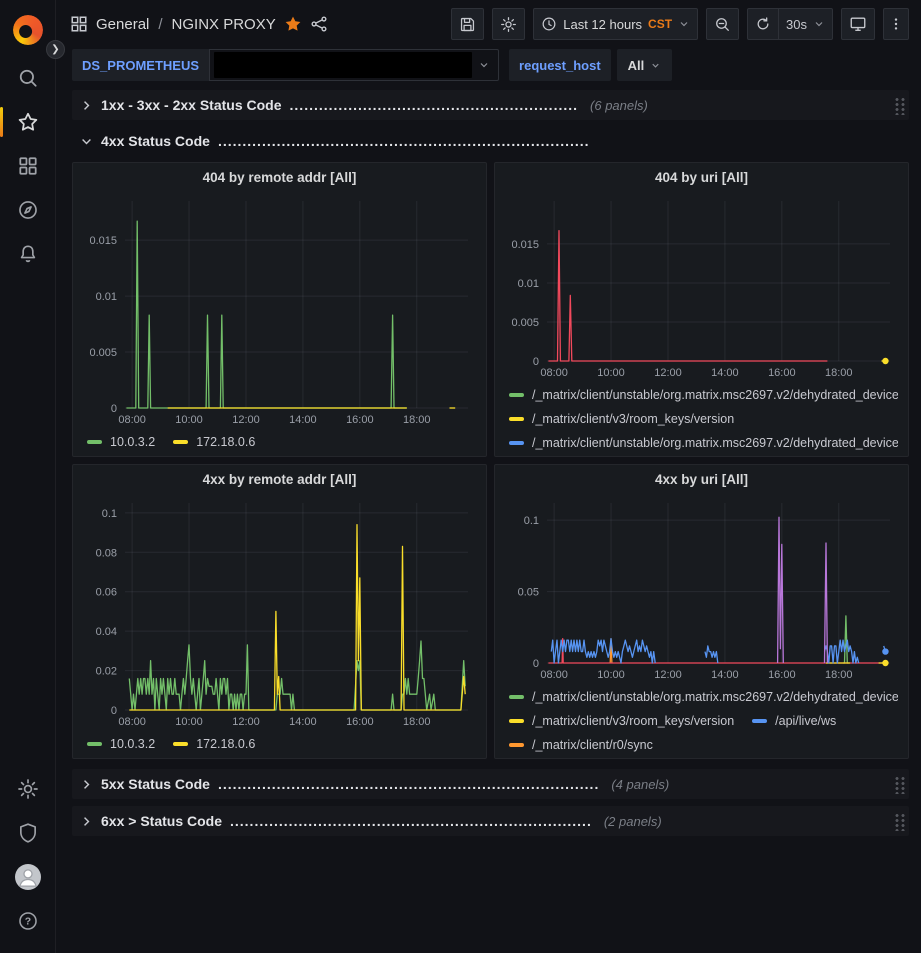 The image size is (921, 953). What do you see at coordinates (660, 24) in the screenshot?
I see `timezone-label: CST` at bounding box center [660, 24].